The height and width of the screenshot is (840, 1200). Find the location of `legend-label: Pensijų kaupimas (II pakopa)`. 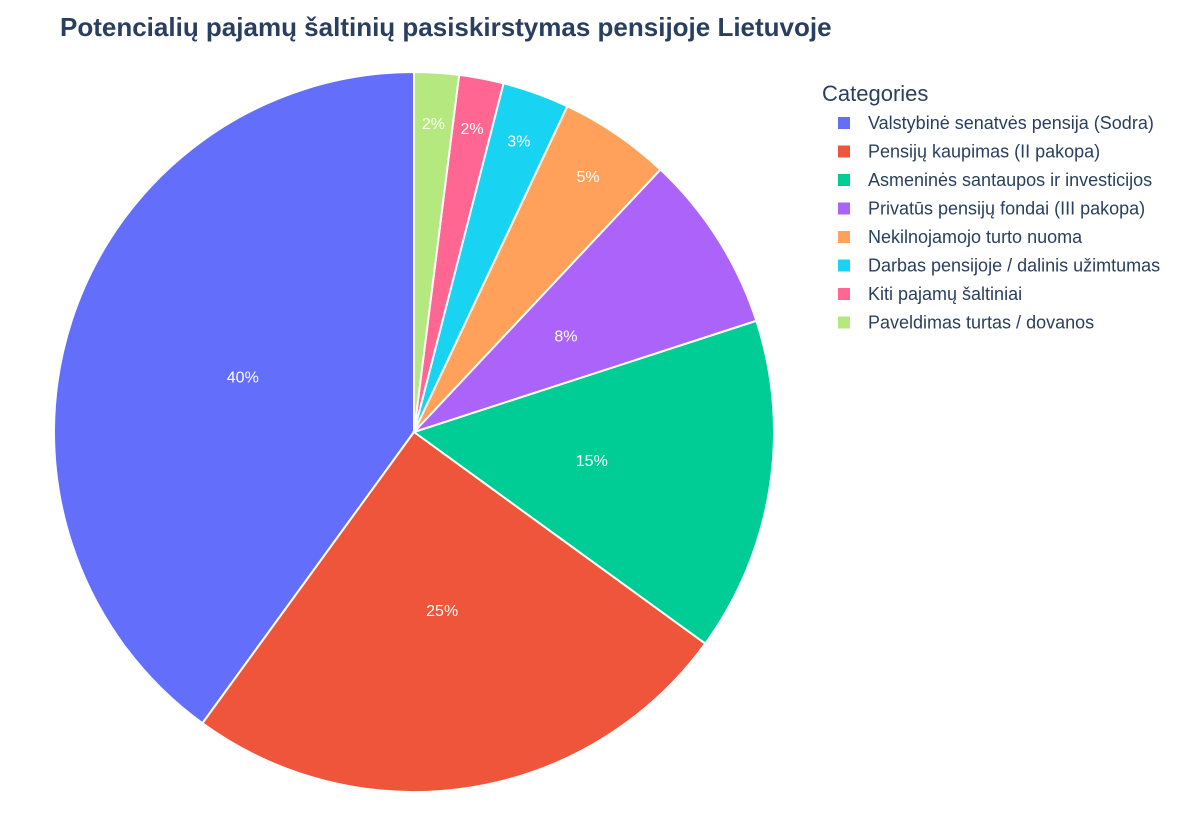

legend-label: Pensijų kaupimas (II pakopa) is located at coordinates (984, 152).